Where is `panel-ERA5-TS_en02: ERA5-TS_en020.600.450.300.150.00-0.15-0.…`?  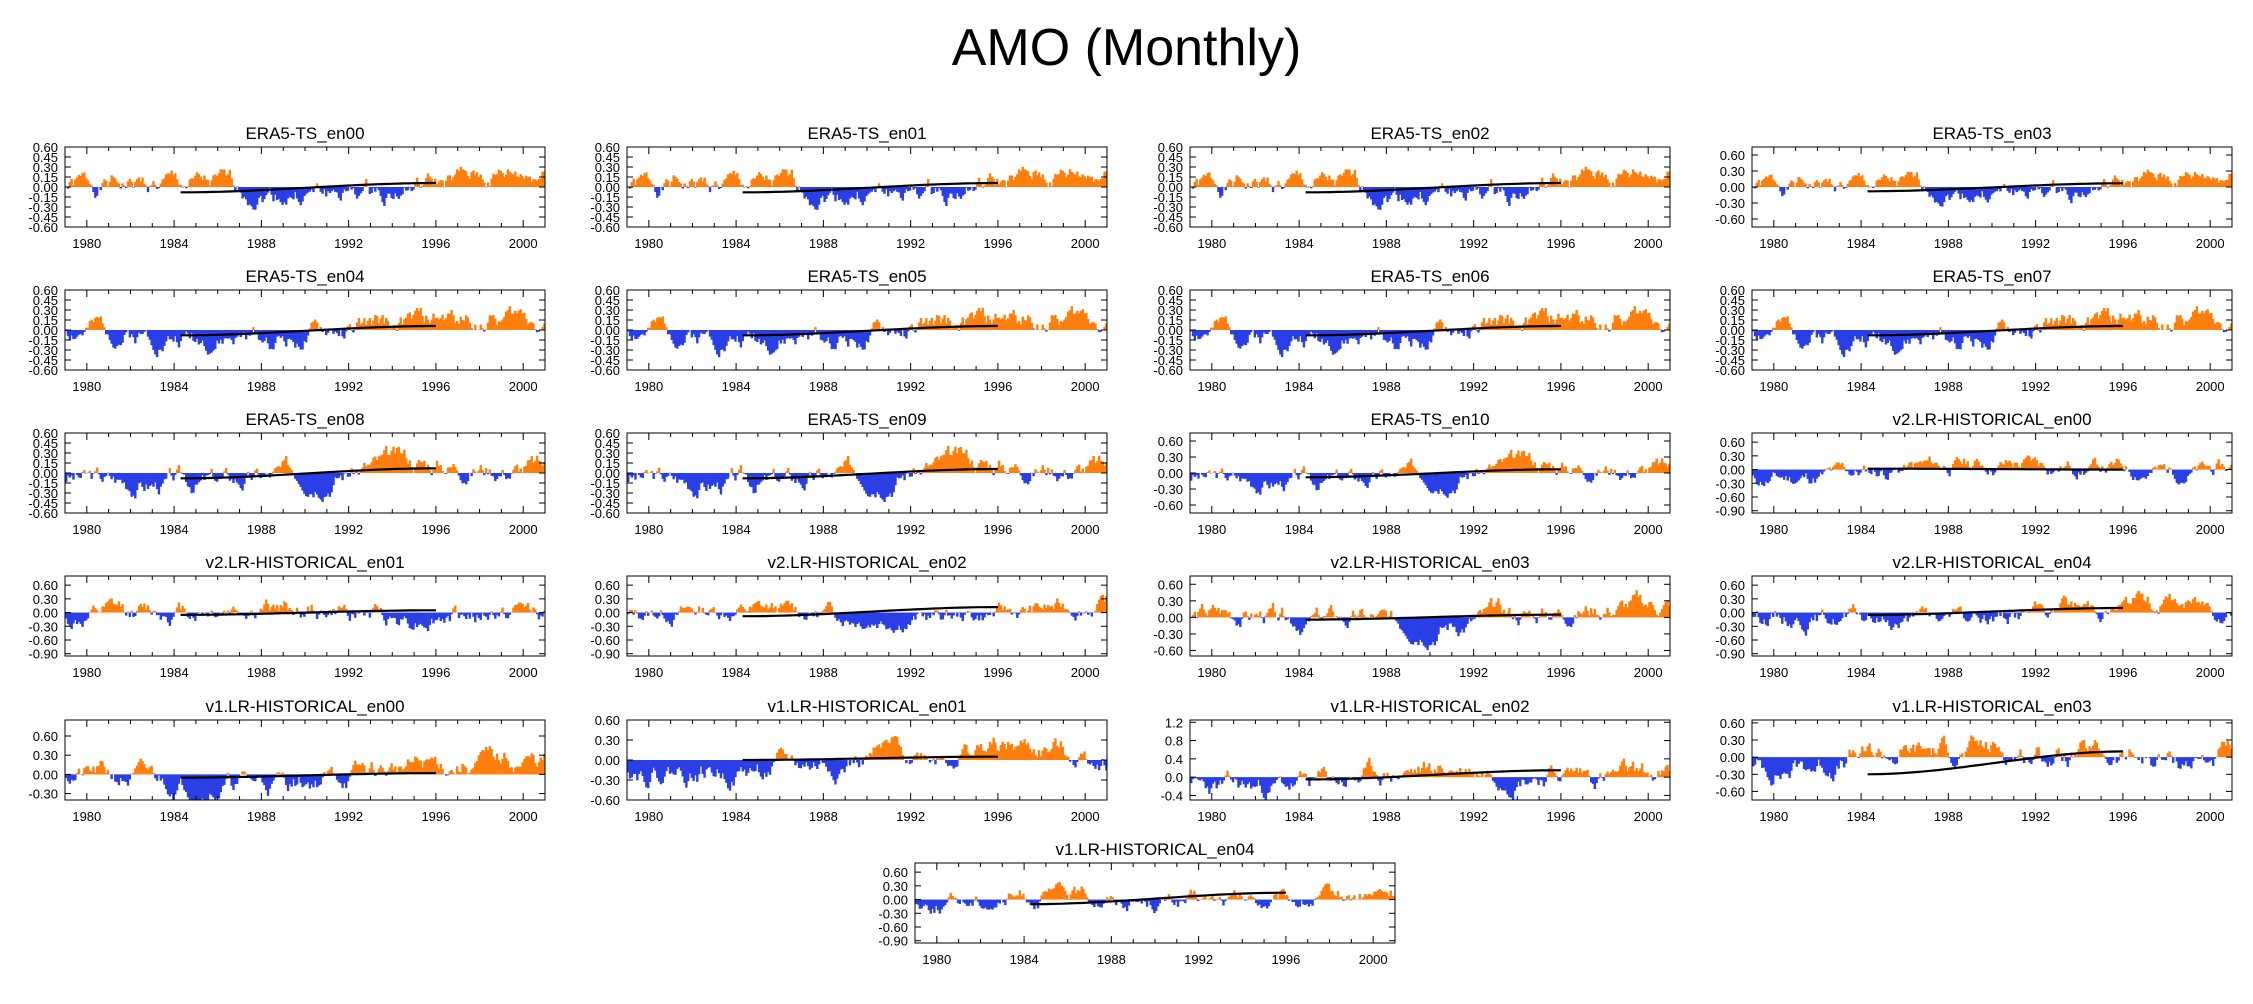 panel-ERA5-TS_en02: ERA5-TS_en020.600.450.300.150.00-0.15-0.… is located at coordinates (1412, 187).